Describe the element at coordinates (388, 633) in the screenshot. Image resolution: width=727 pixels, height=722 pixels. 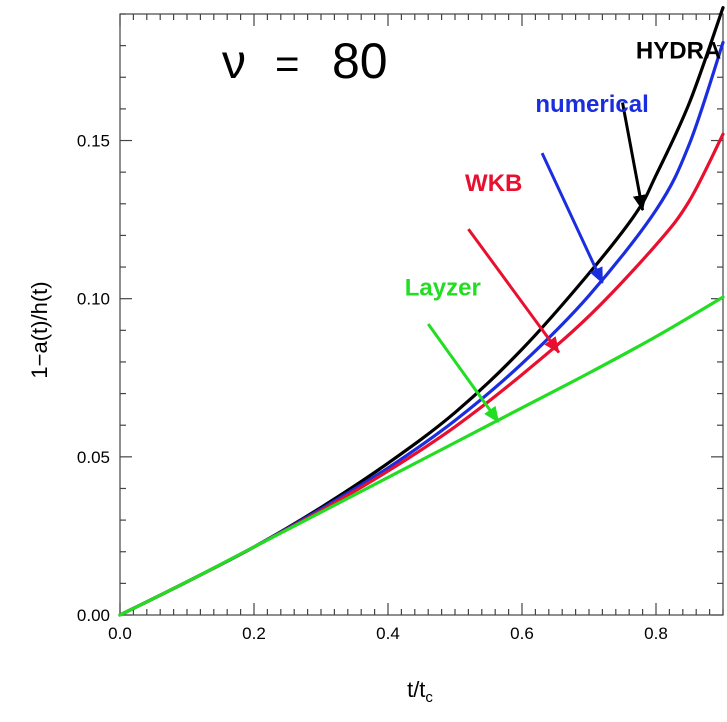
I see `x-tick-label: 0.4` at that location.